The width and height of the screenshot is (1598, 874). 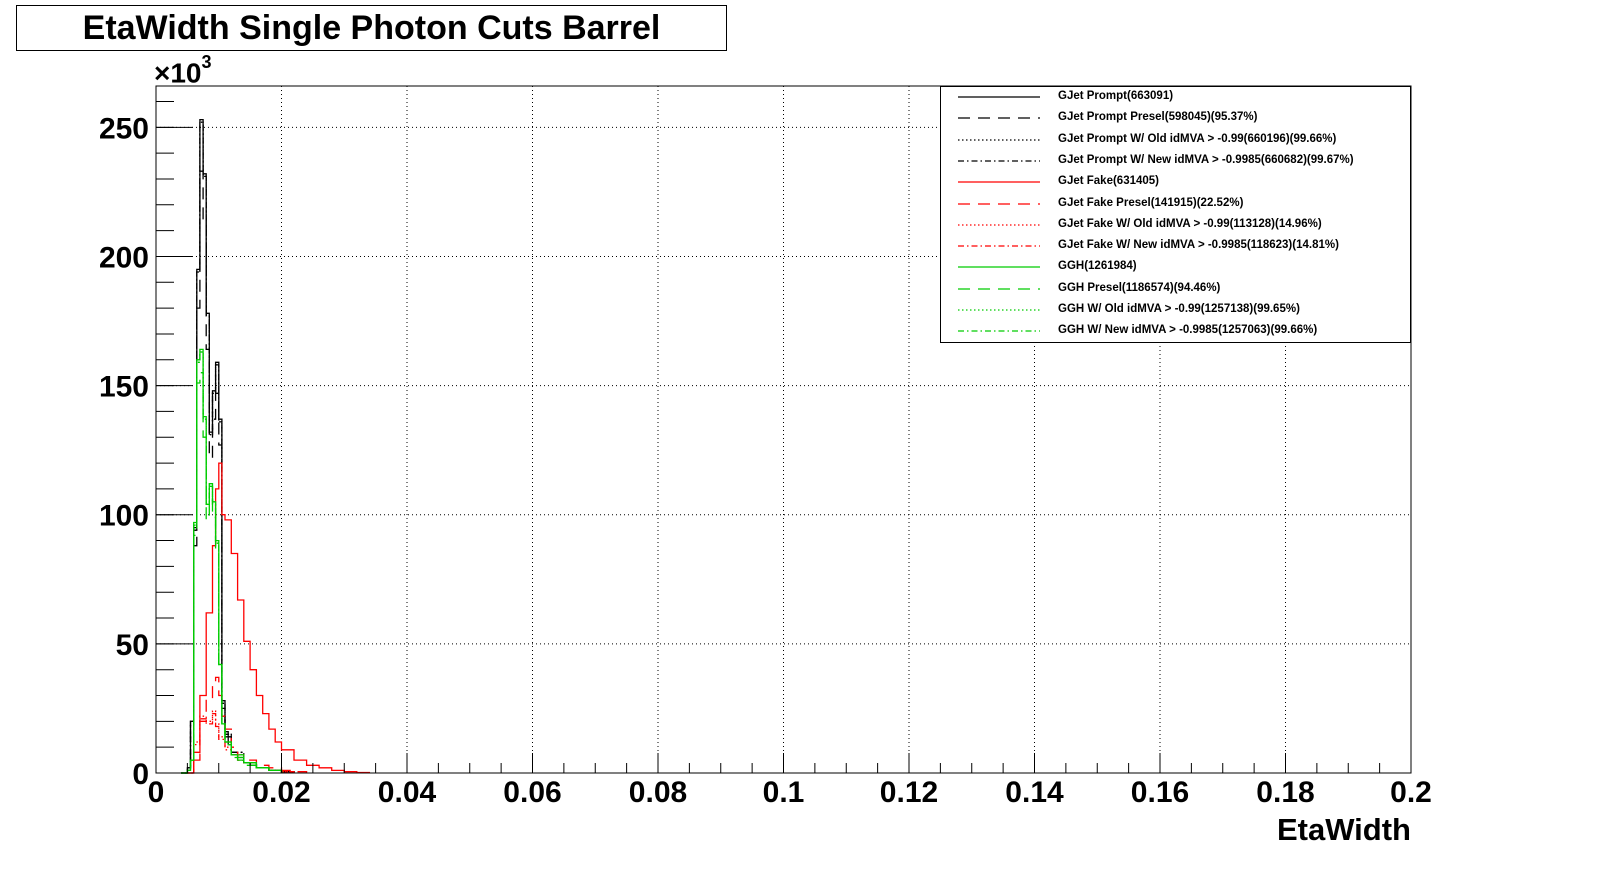 What do you see at coordinates (281, 792) in the screenshot?
I see `x-tick-label: 0.02` at bounding box center [281, 792].